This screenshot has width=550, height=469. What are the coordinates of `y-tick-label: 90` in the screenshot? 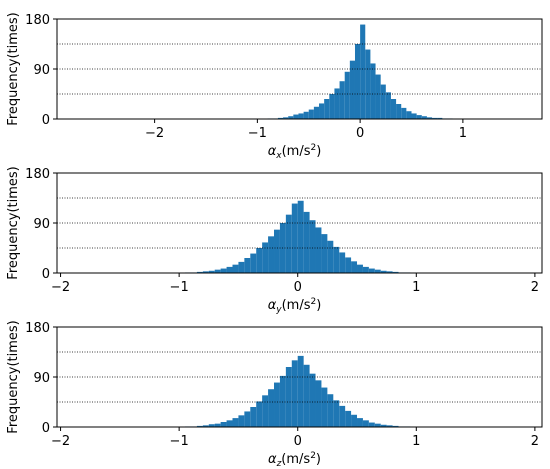 It's located at (41, 378).